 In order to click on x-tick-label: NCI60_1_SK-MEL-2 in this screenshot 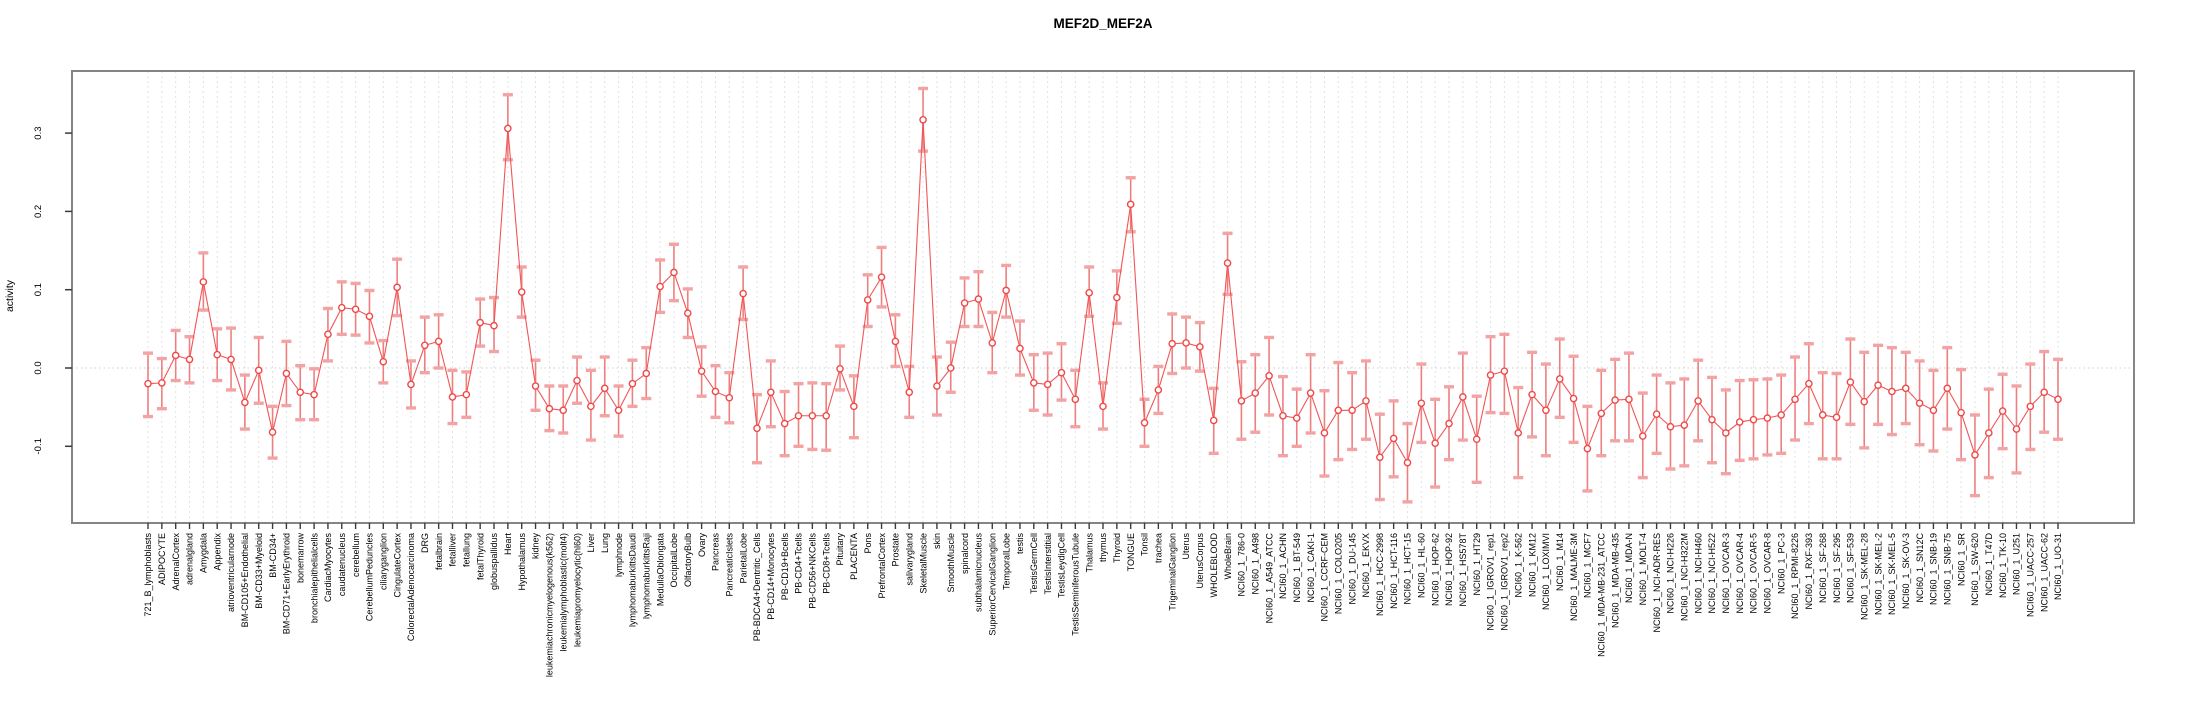, I will do `click(1878, 574)`.